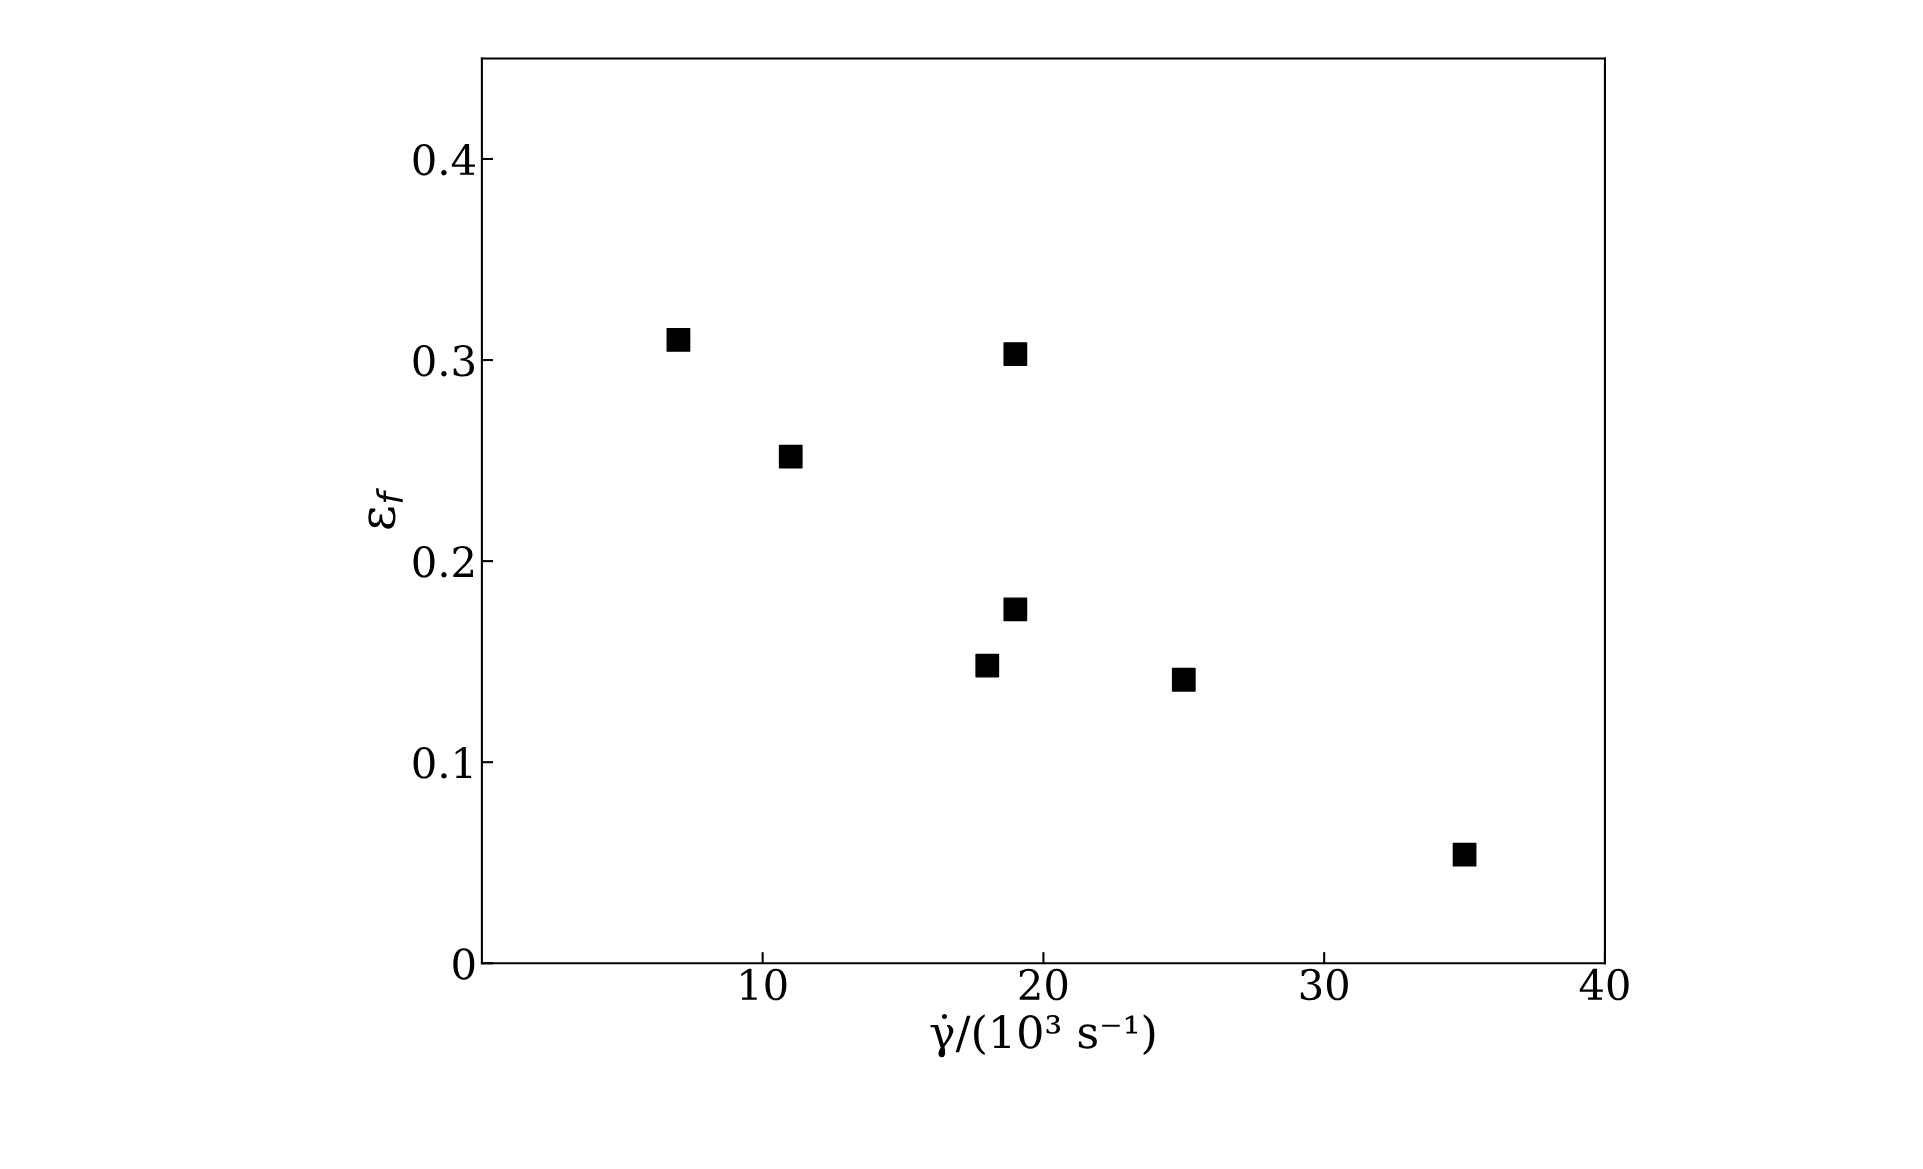  I want to click on y-tick-label: 0.2, so click(443, 562).